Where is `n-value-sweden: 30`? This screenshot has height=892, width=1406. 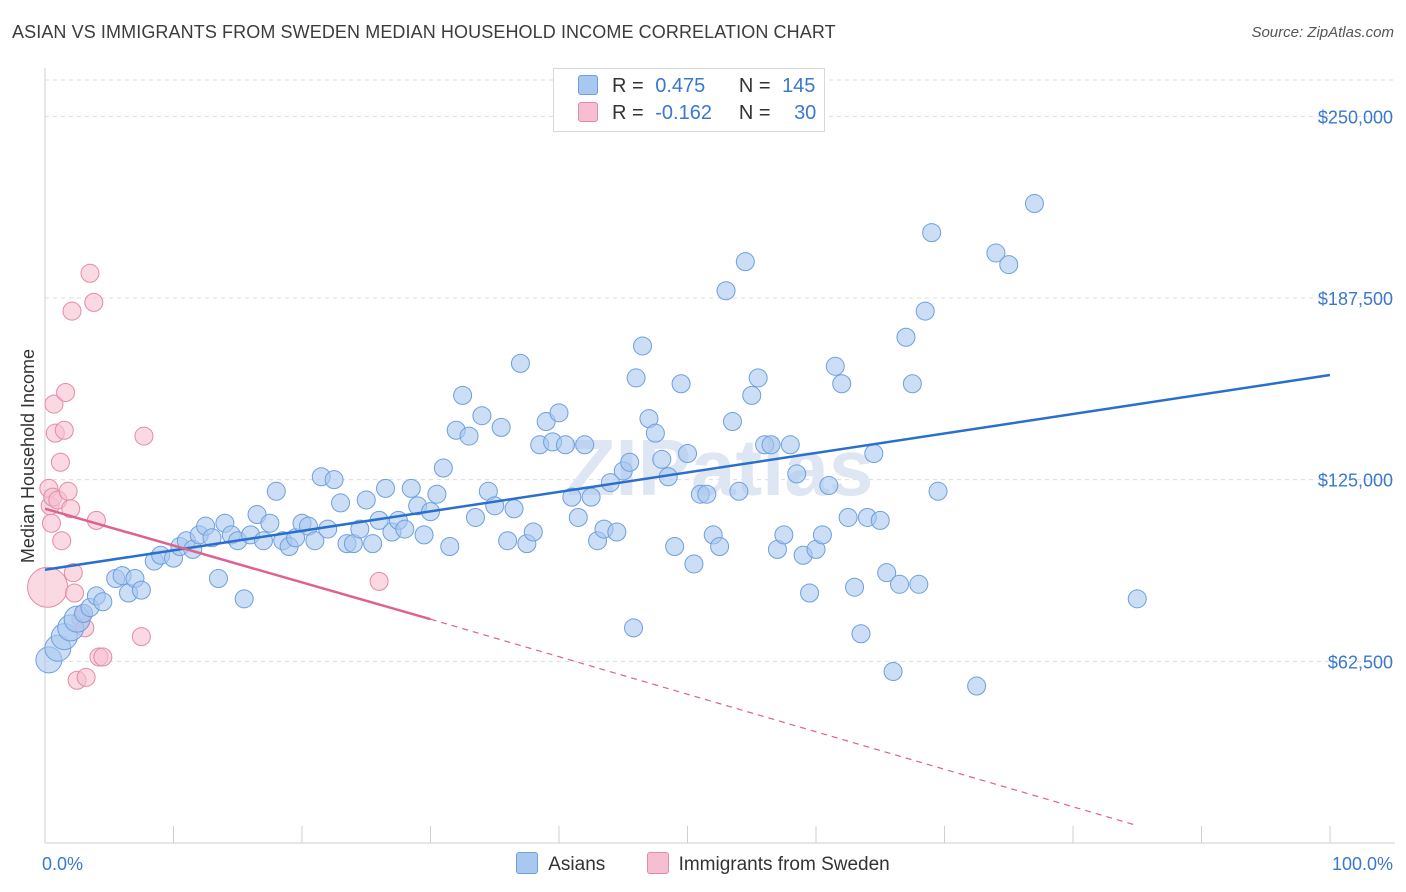
n-value-sweden: 30 is located at coordinates (805, 113).